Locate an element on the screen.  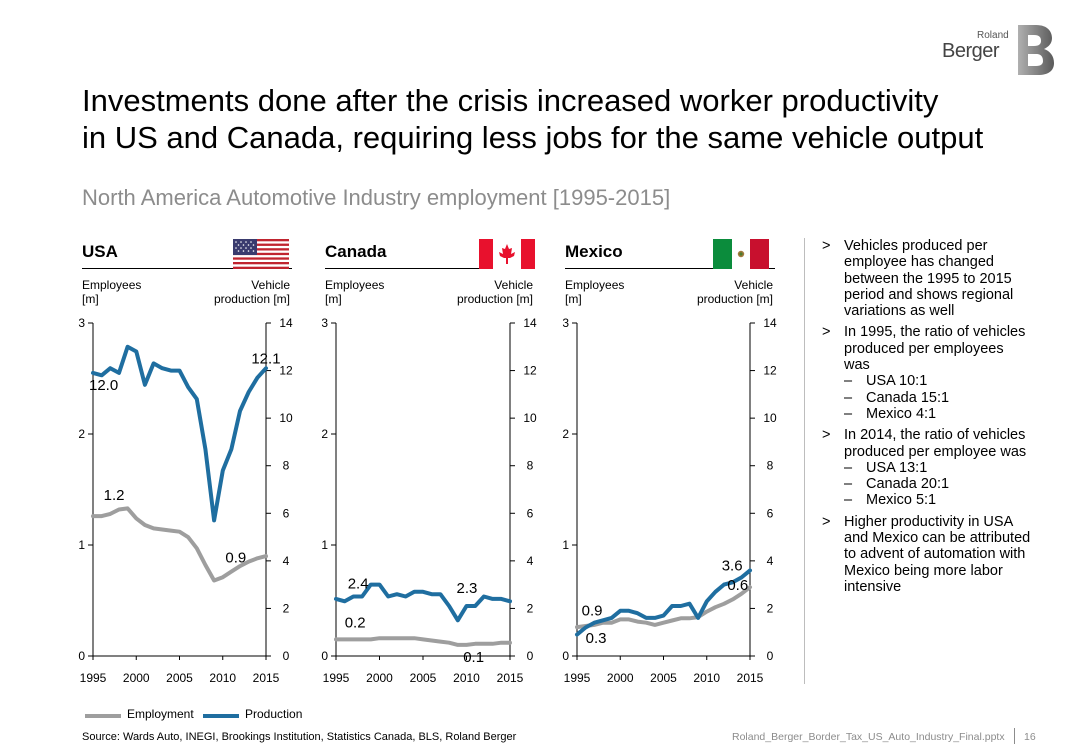
canada-x-tick-label: 2005 is located at coordinates (423, 678).